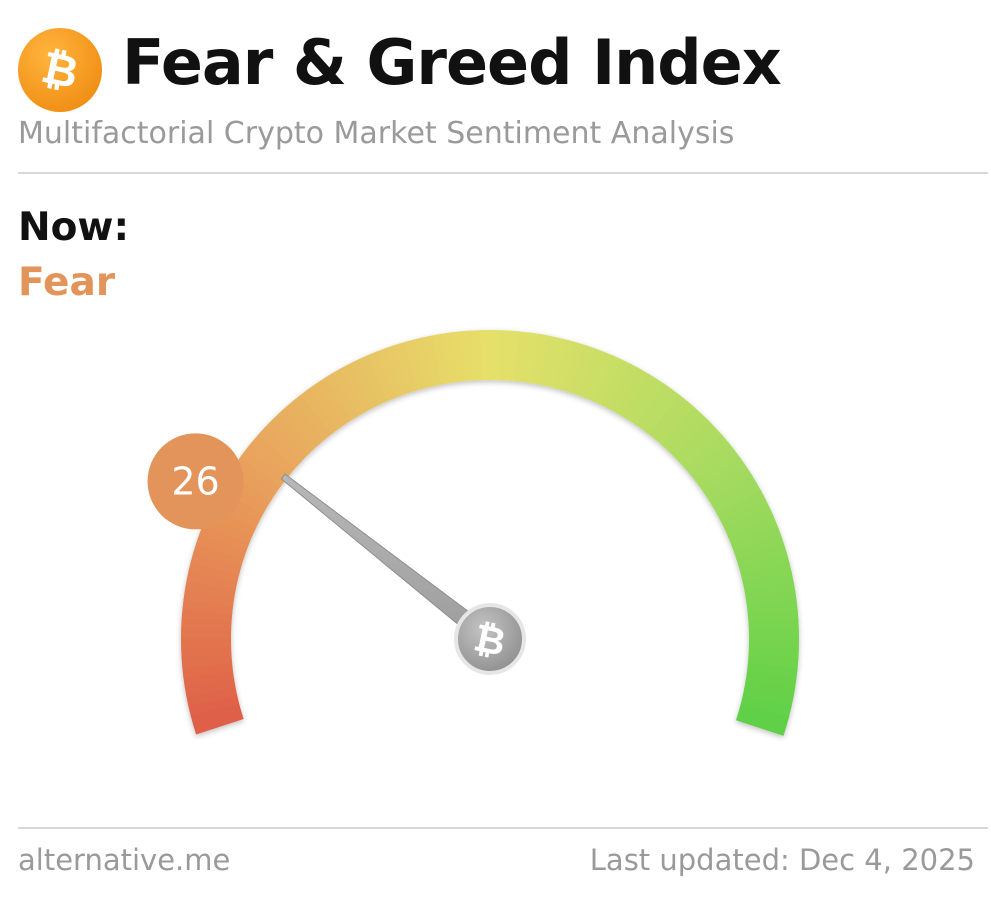  What do you see at coordinates (67, 282) in the screenshot?
I see `sentiment-classification: Fear` at bounding box center [67, 282].